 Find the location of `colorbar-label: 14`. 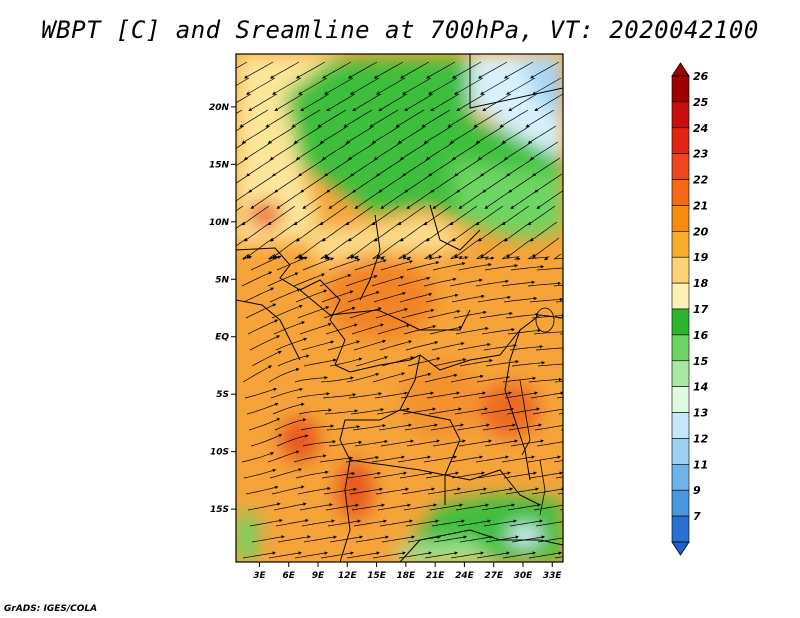

colorbar-label: 14 is located at coordinates (700, 387).